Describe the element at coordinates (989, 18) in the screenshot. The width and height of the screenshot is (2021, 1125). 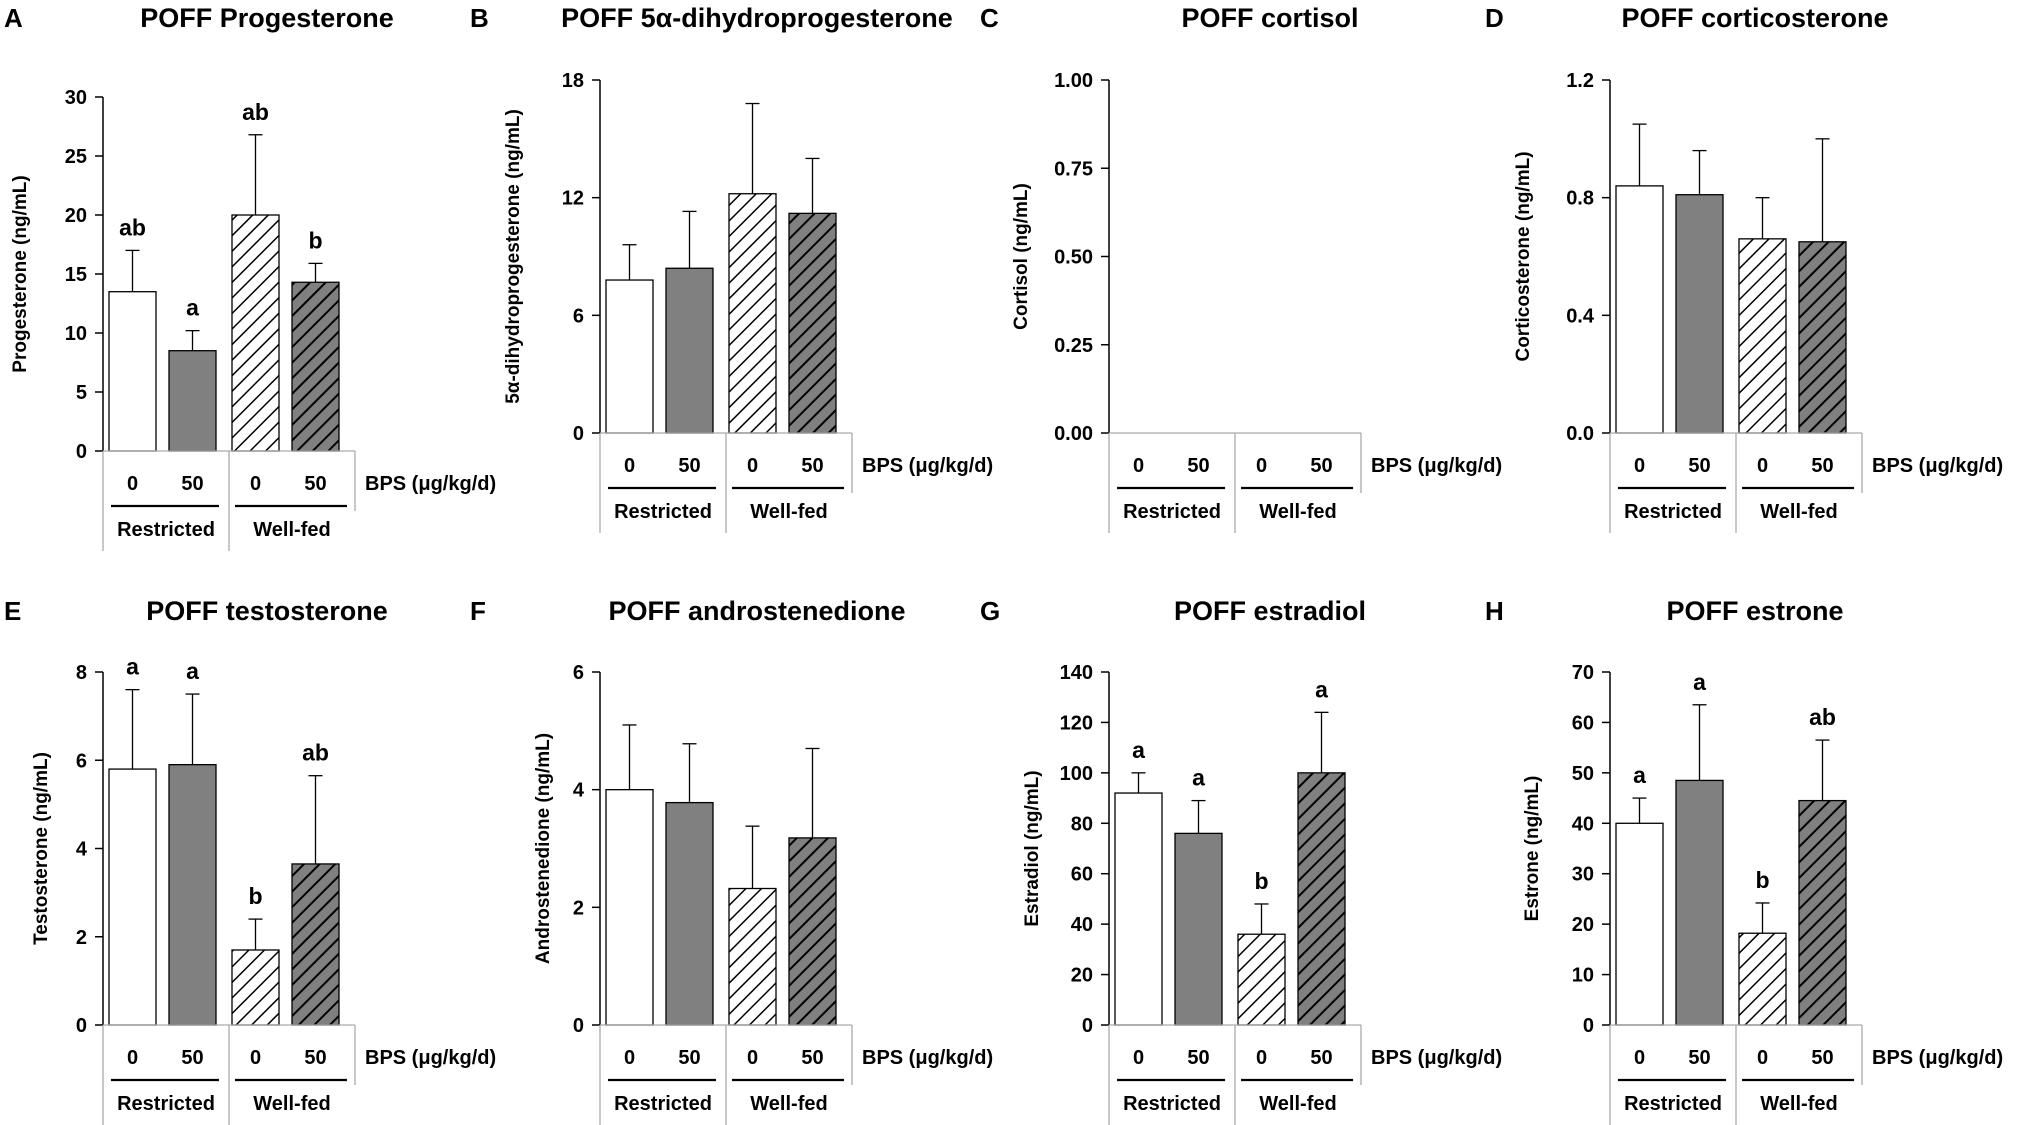
I see `panel-letter: C` at that location.